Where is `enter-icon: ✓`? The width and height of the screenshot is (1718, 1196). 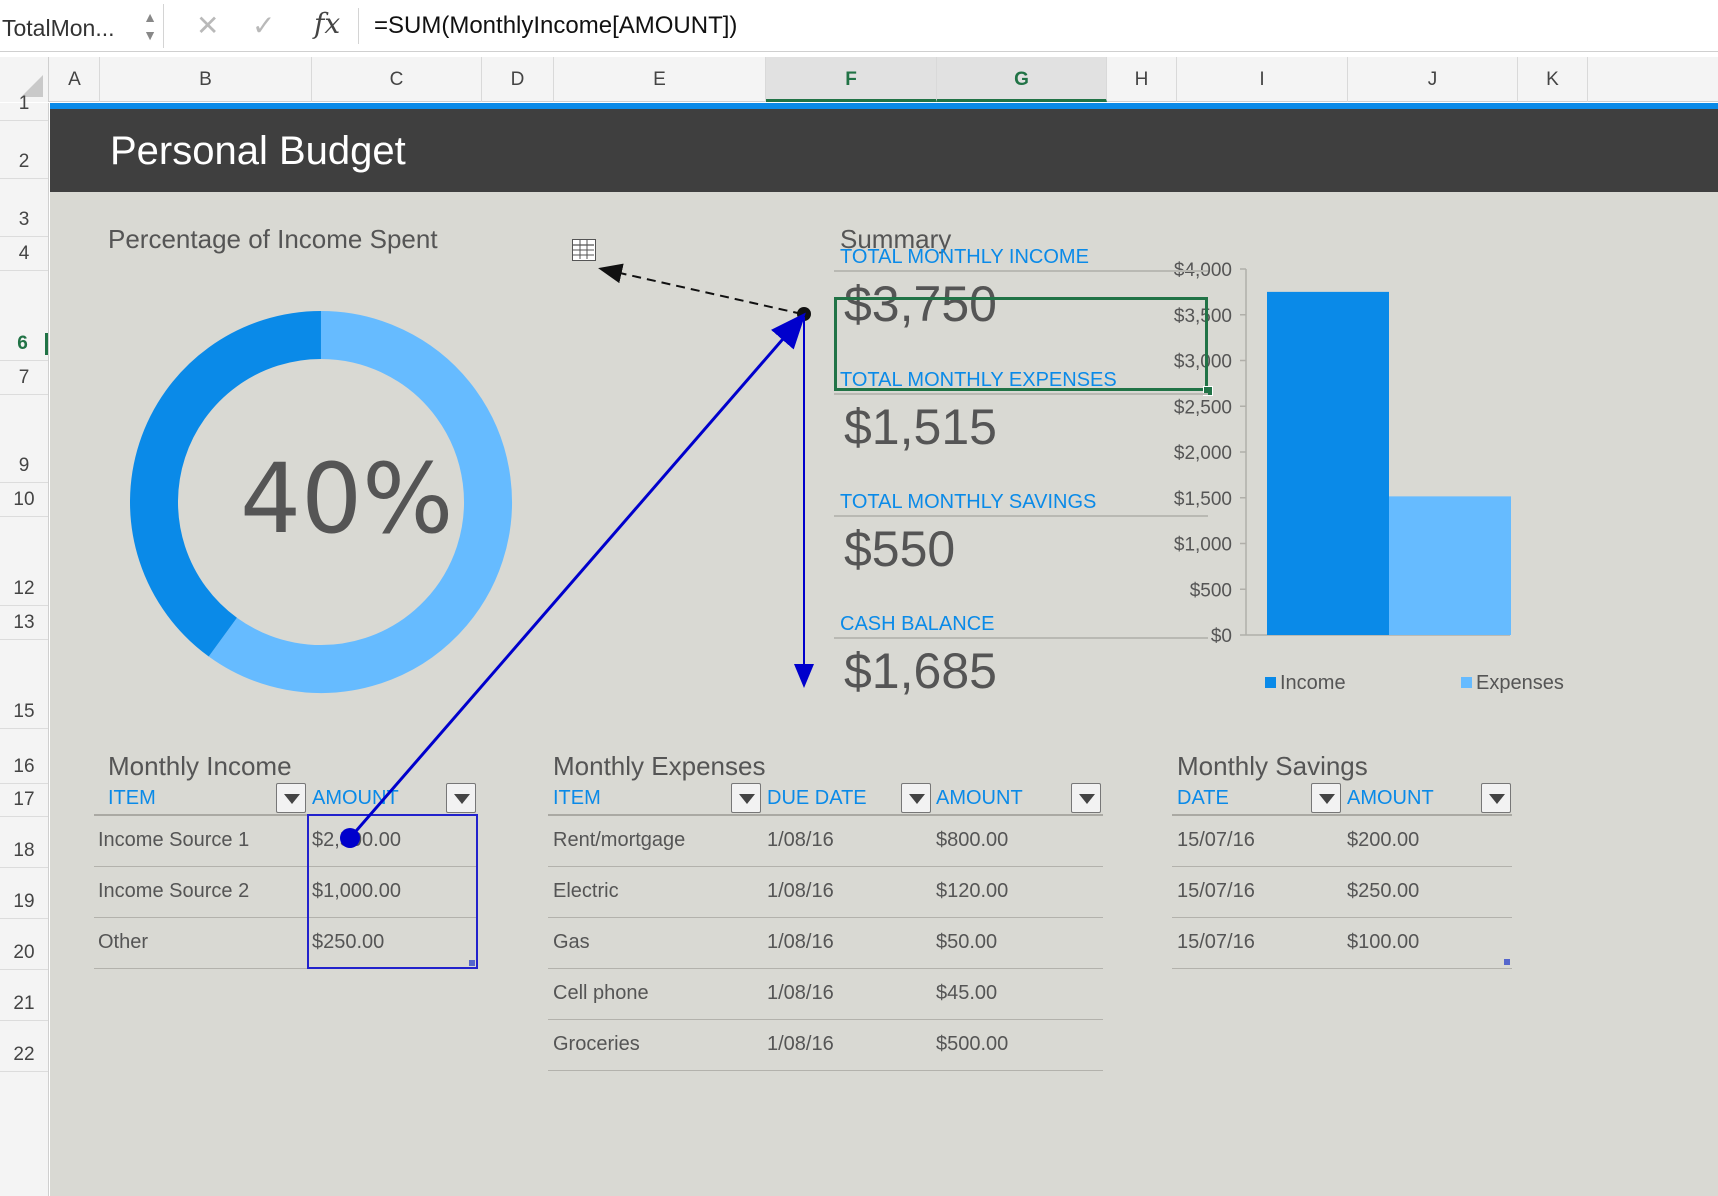
enter-icon: ✓ is located at coordinates (264, 25).